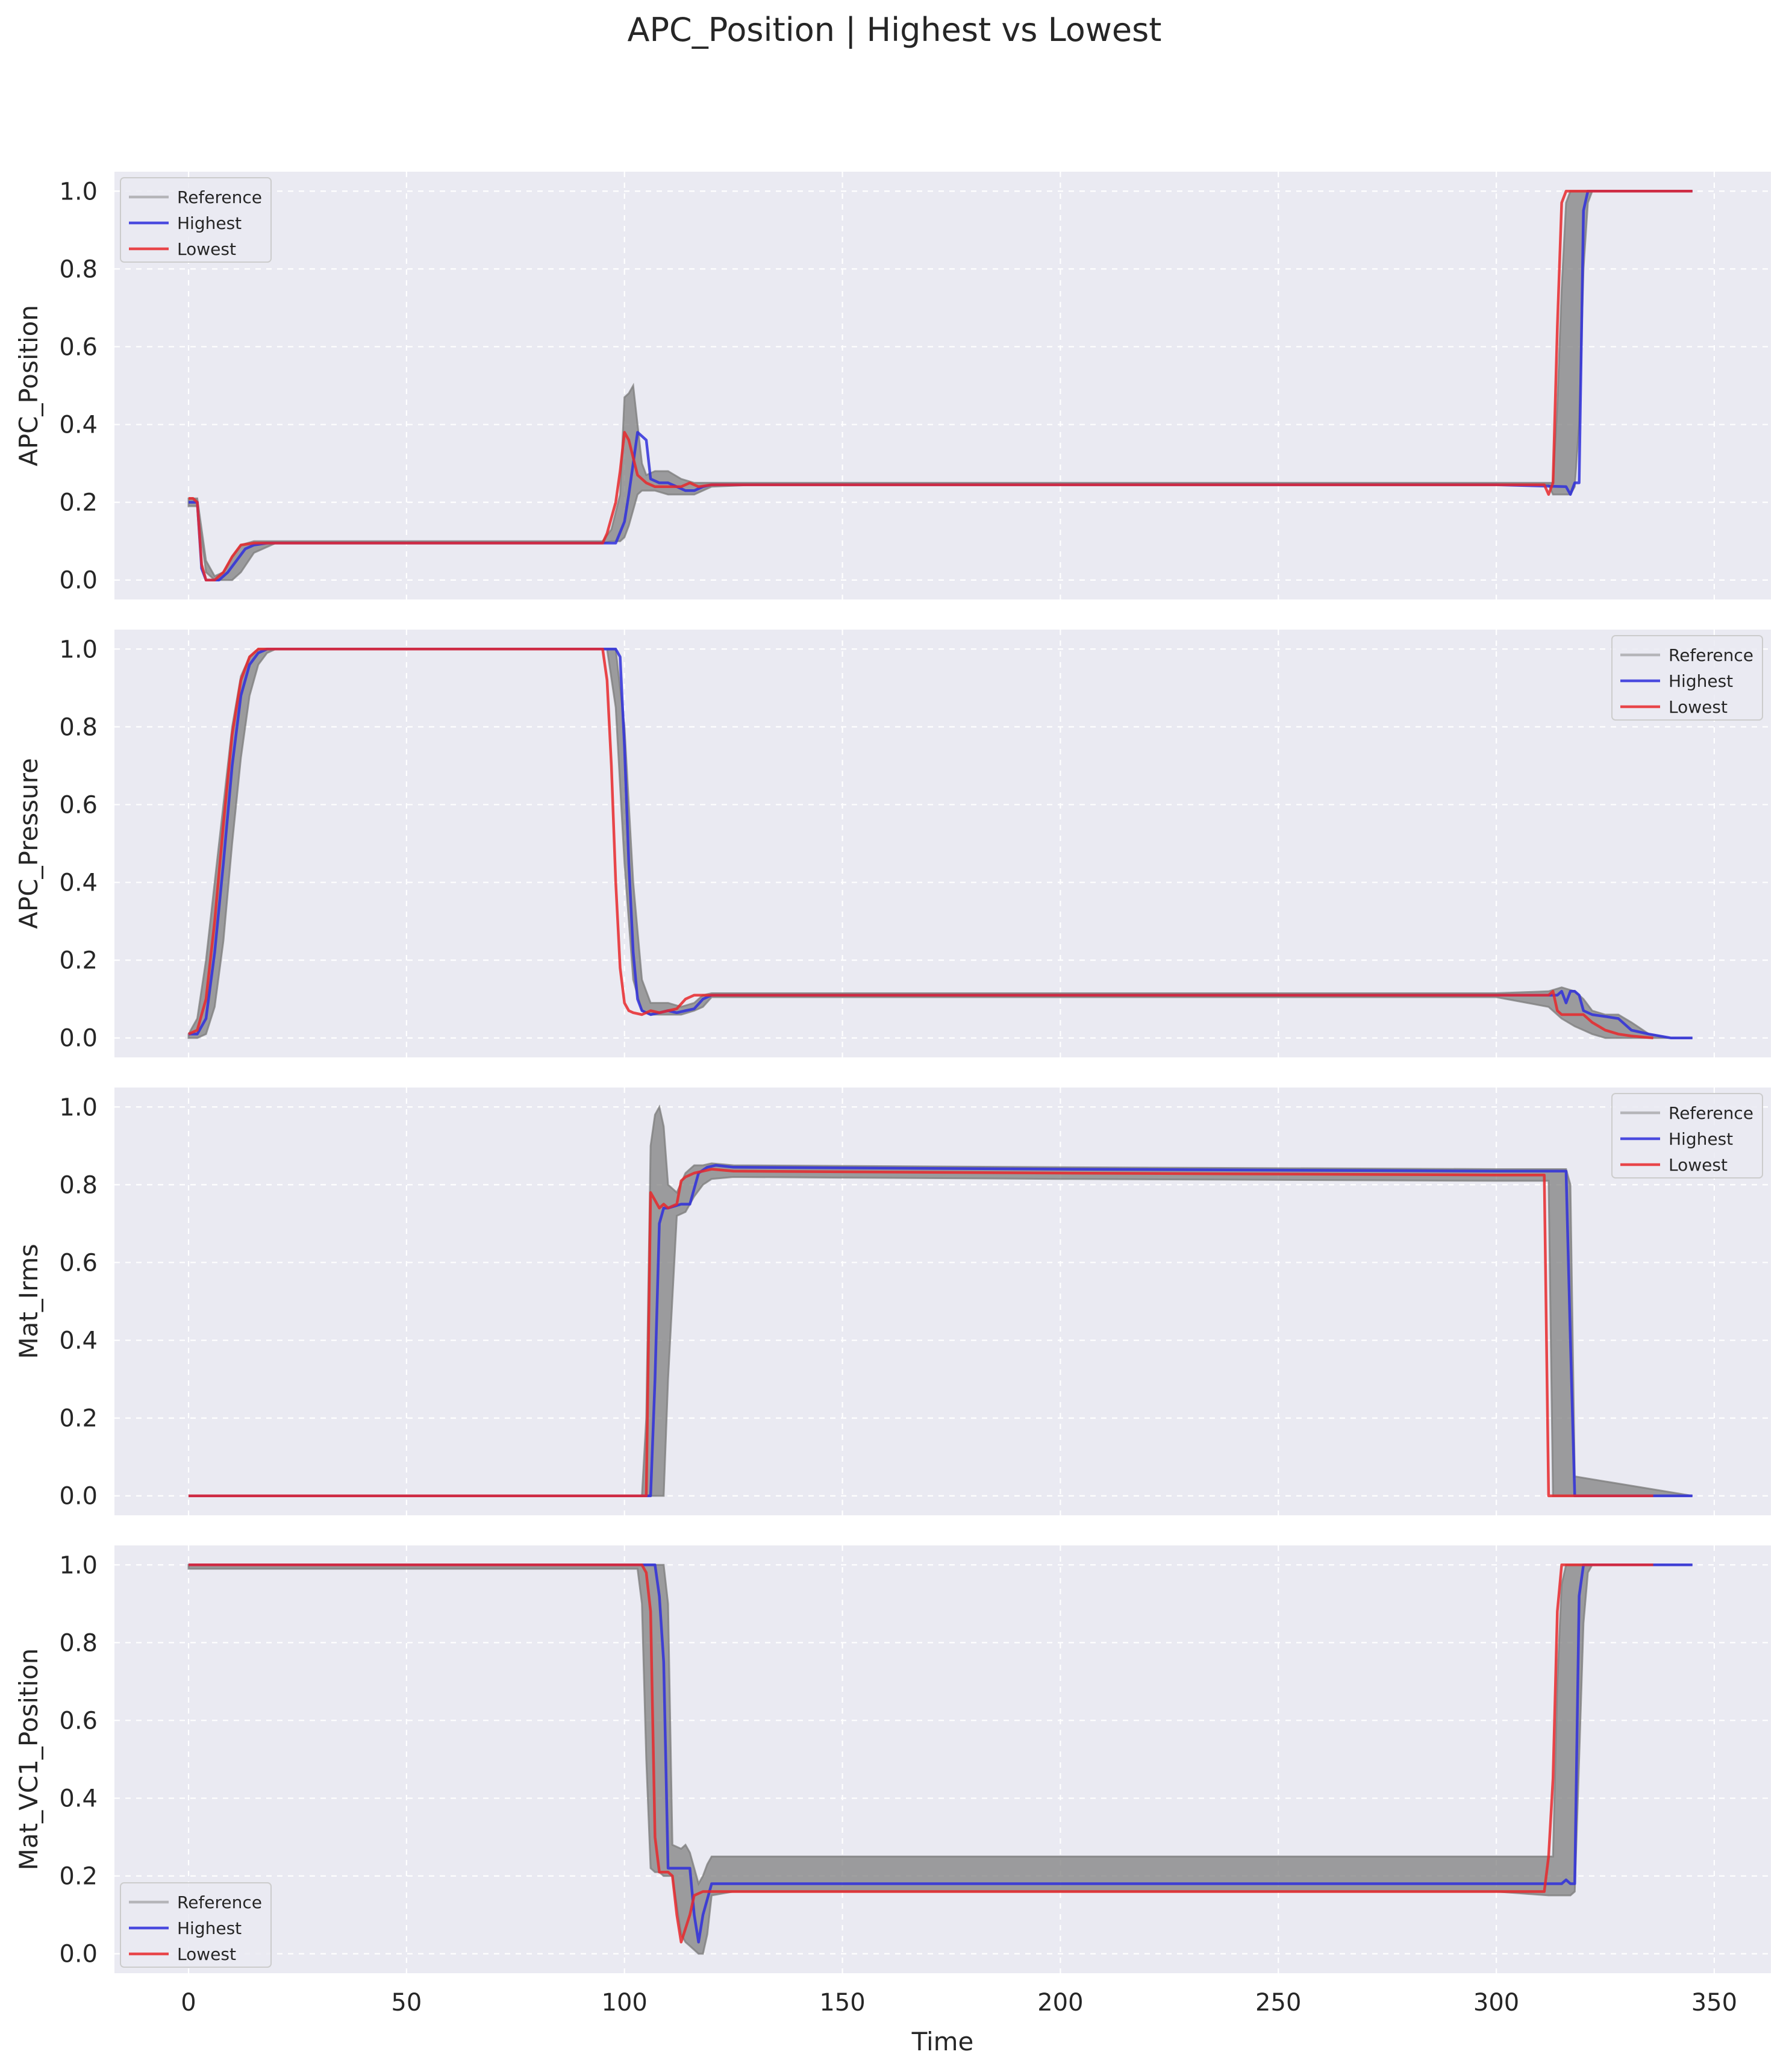 The height and width of the screenshot is (2072, 1789). What do you see at coordinates (842, 2003) in the screenshot?
I see `x-tick-label: 150` at bounding box center [842, 2003].